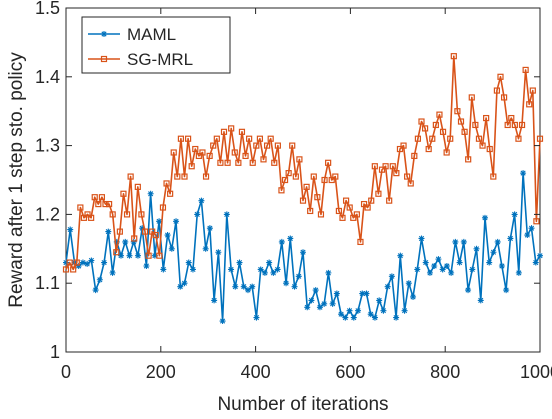 This screenshot has height=419, width=552. What do you see at coordinates (140, 59) in the screenshot?
I see `legend-item: SG-MRL` at bounding box center [140, 59].